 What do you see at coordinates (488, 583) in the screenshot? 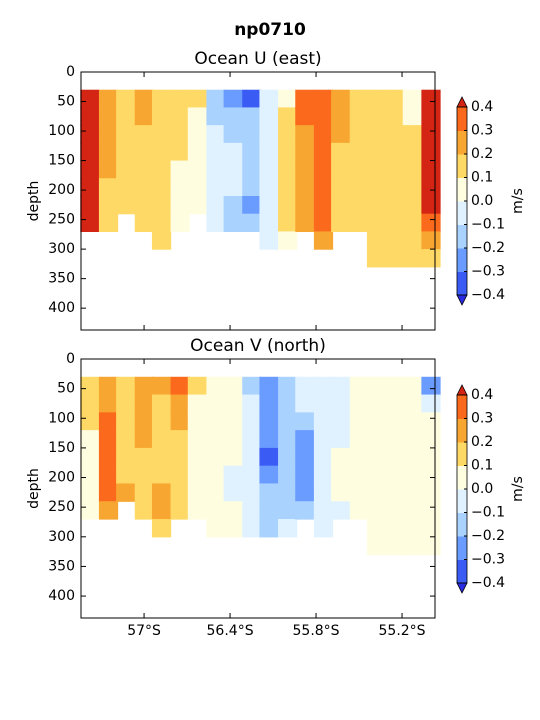
I see `colorbar-tick-label: −0.4` at bounding box center [488, 583].